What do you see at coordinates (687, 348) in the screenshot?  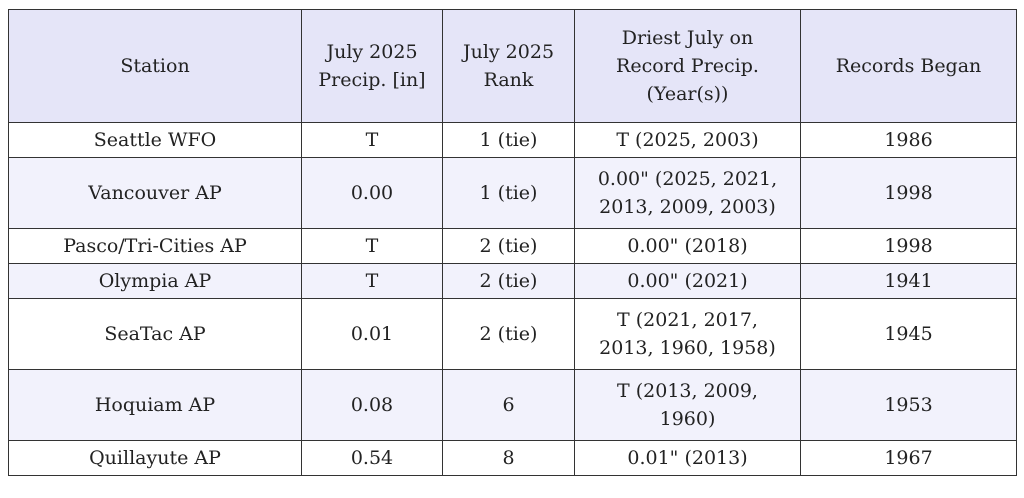 I see `driest-line: 2013, 1960, 1958)` at bounding box center [687, 348].